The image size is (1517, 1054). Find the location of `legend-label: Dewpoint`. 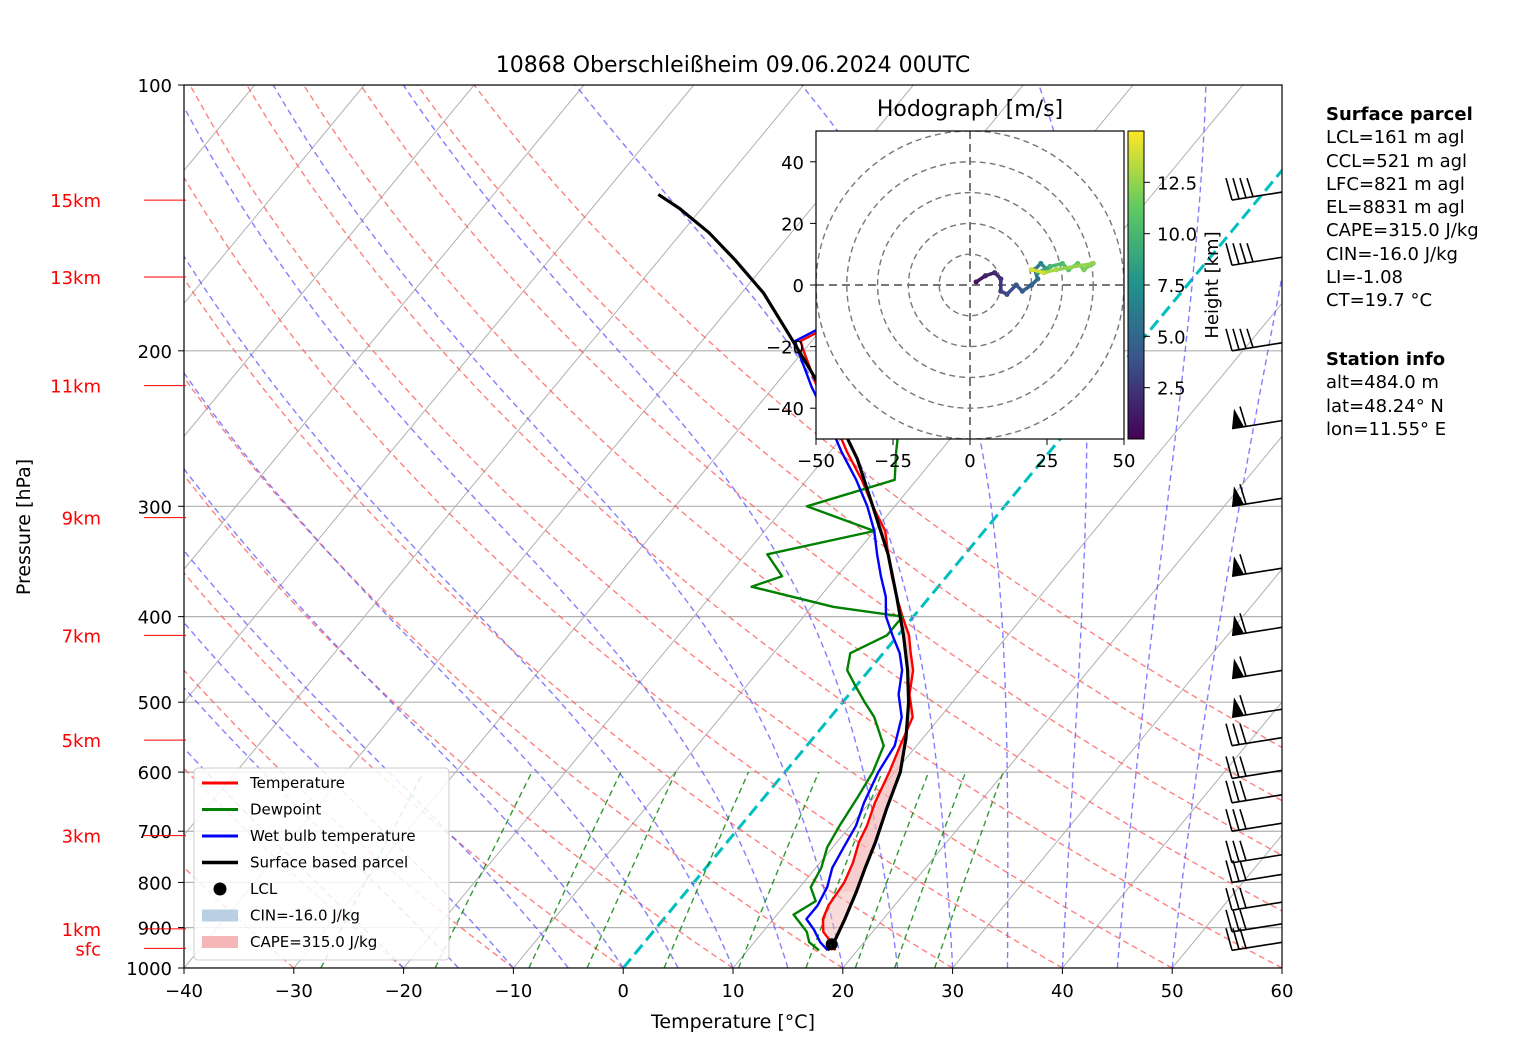

legend-label: Dewpoint is located at coordinates (285, 810).